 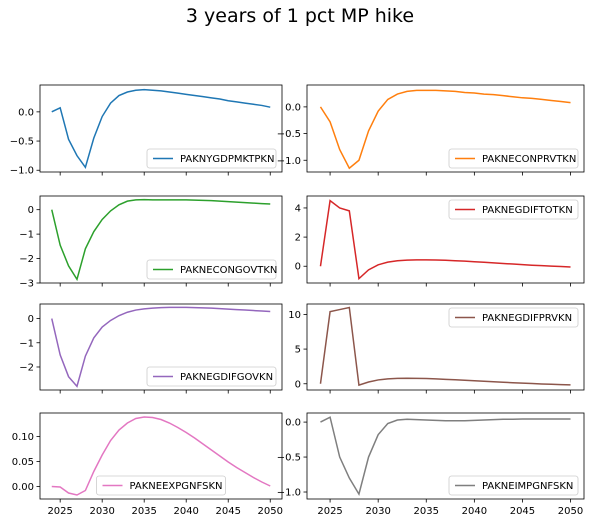 What do you see at coordinates (226, 377) in the screenshot?
I see `legend-label: PAKNEGDIFGOVKN` at bounding box center [226, 377].